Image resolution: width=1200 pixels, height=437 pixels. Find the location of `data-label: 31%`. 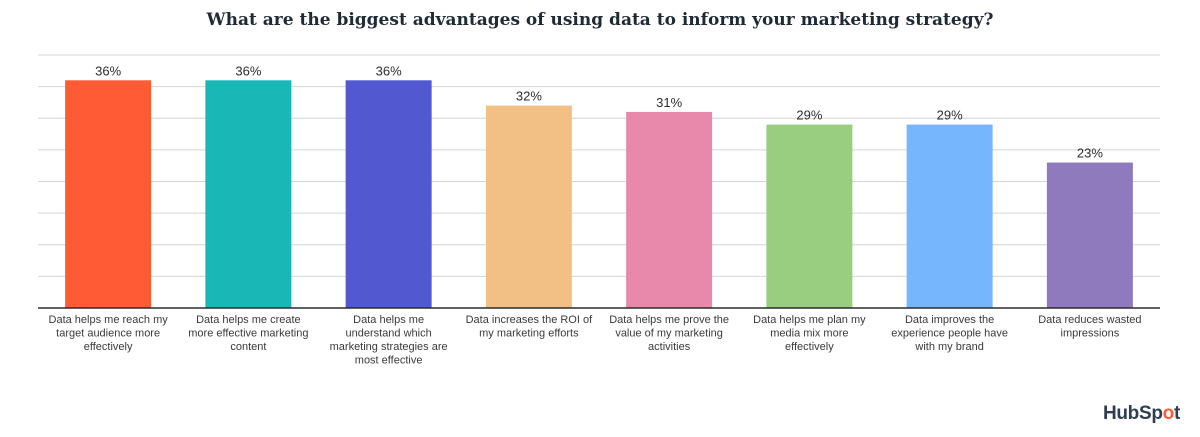

data-label: 31% is located at coordinates (669, 102).